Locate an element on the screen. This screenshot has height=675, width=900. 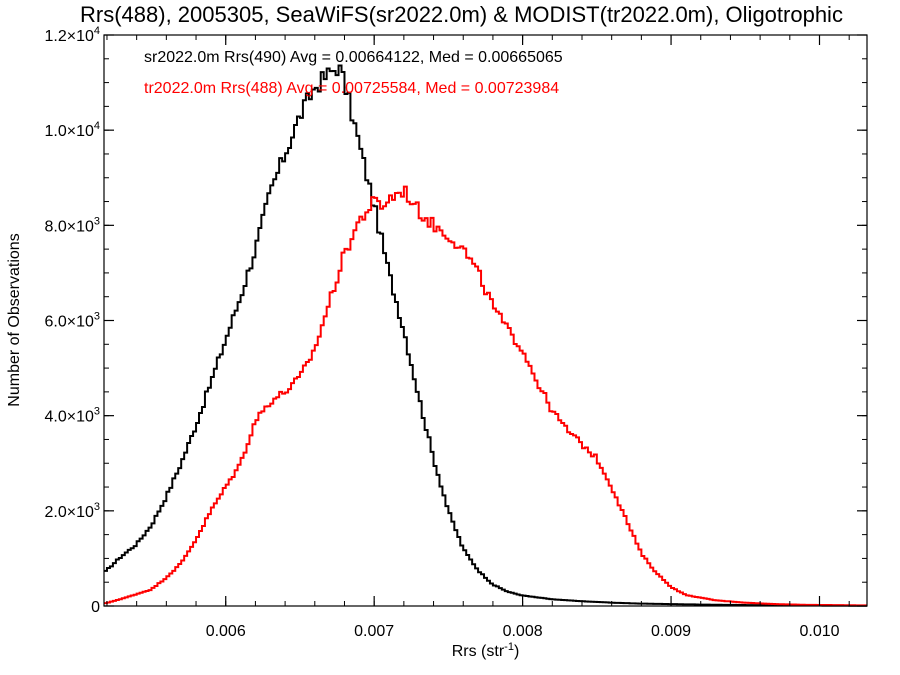
y-axis-label: Number of Observations is located at coordinates (14, 319).